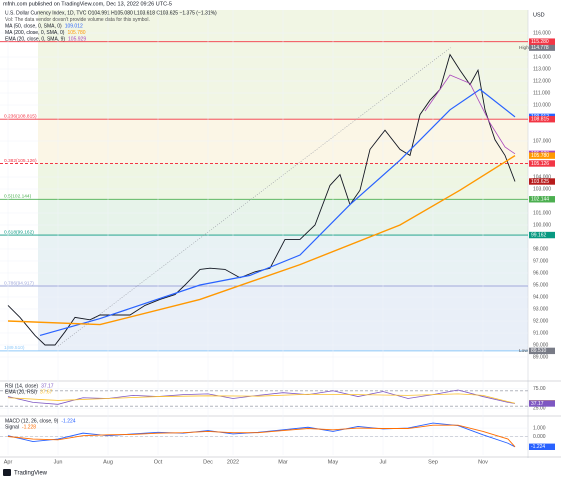  What do you see at coordinates (542, 57) in the screenshot?
I see `y-tick-label: 114.000` at bounding box center [542, 57].